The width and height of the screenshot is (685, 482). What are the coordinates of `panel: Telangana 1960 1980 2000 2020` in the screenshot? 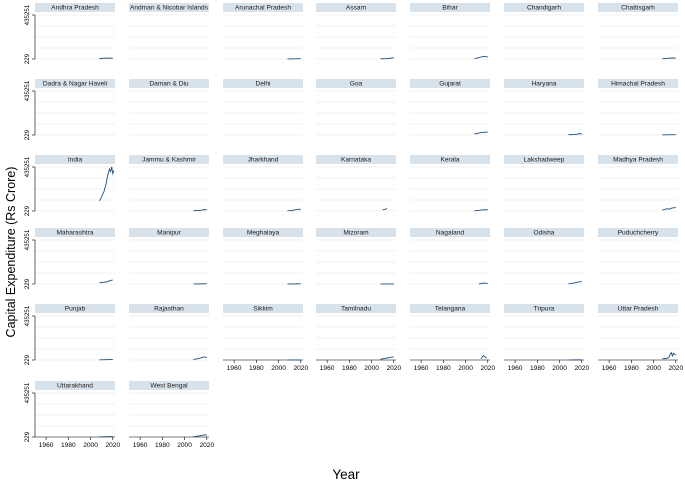 It's located at (452, 338).